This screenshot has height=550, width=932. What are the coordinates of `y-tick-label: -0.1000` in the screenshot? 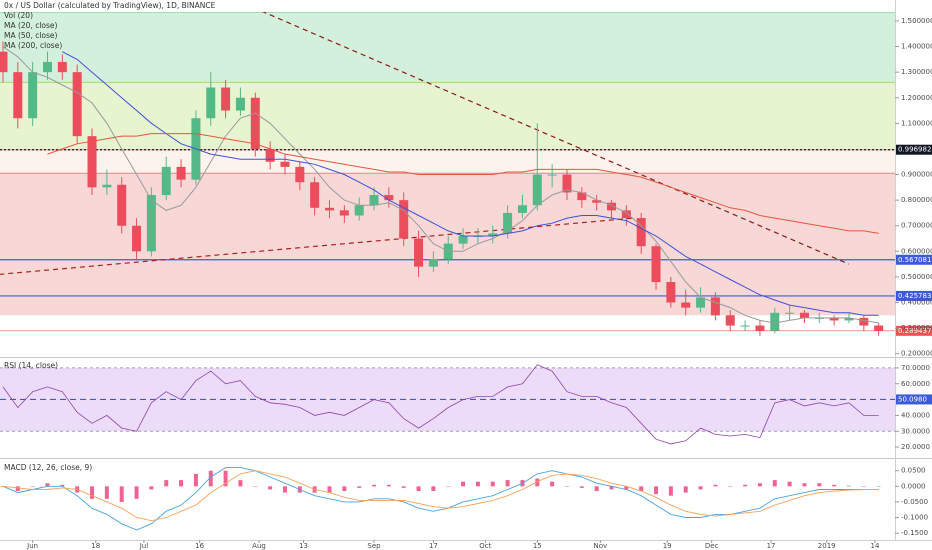 It's located at (914, 518).